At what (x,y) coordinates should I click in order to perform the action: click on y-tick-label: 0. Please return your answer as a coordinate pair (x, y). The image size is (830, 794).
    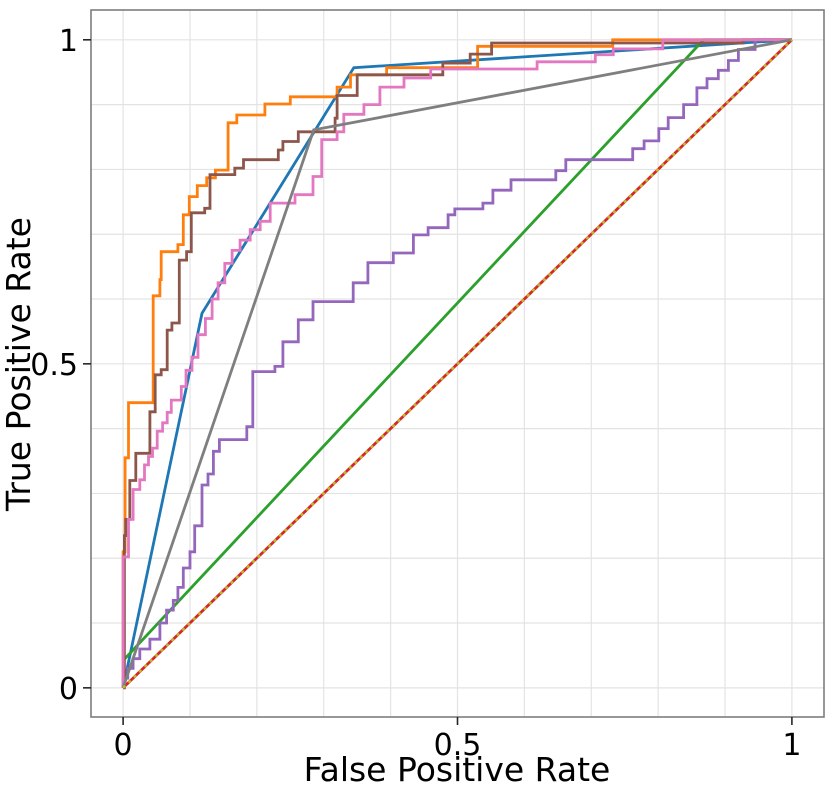
    Looking at the image, I should click on (68, 689).